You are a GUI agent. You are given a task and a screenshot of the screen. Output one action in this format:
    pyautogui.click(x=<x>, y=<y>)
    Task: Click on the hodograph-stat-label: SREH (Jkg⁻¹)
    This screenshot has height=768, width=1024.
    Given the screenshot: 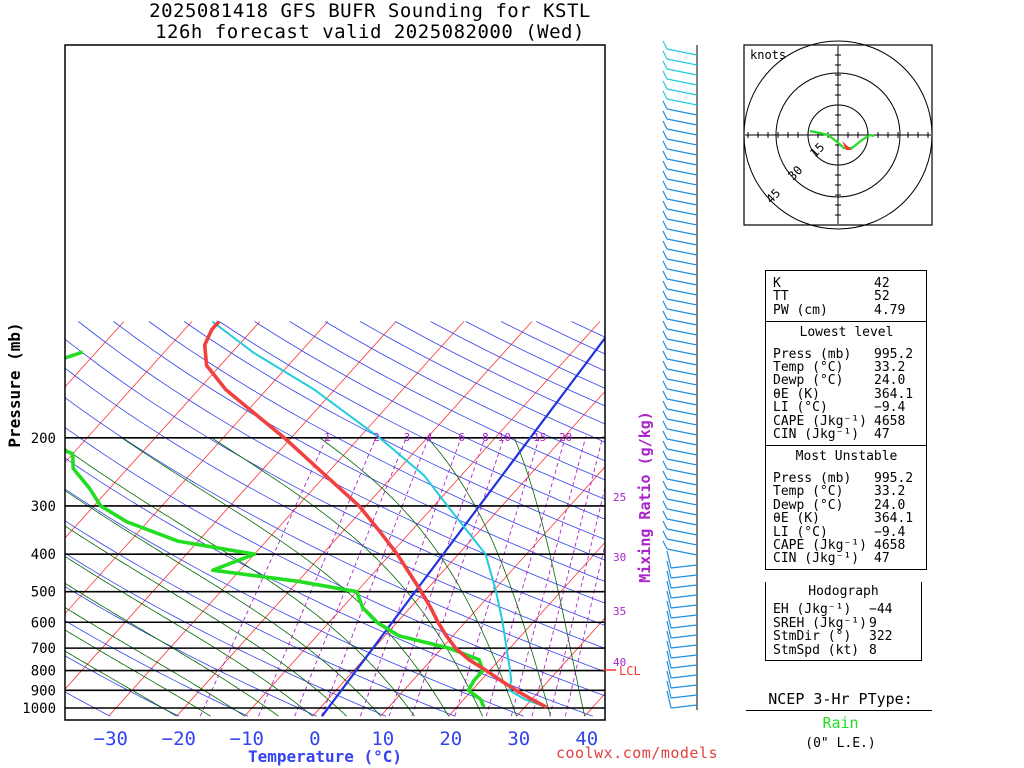 What is the action you would take?
    pyautogui.click(x=820, y=623)
    